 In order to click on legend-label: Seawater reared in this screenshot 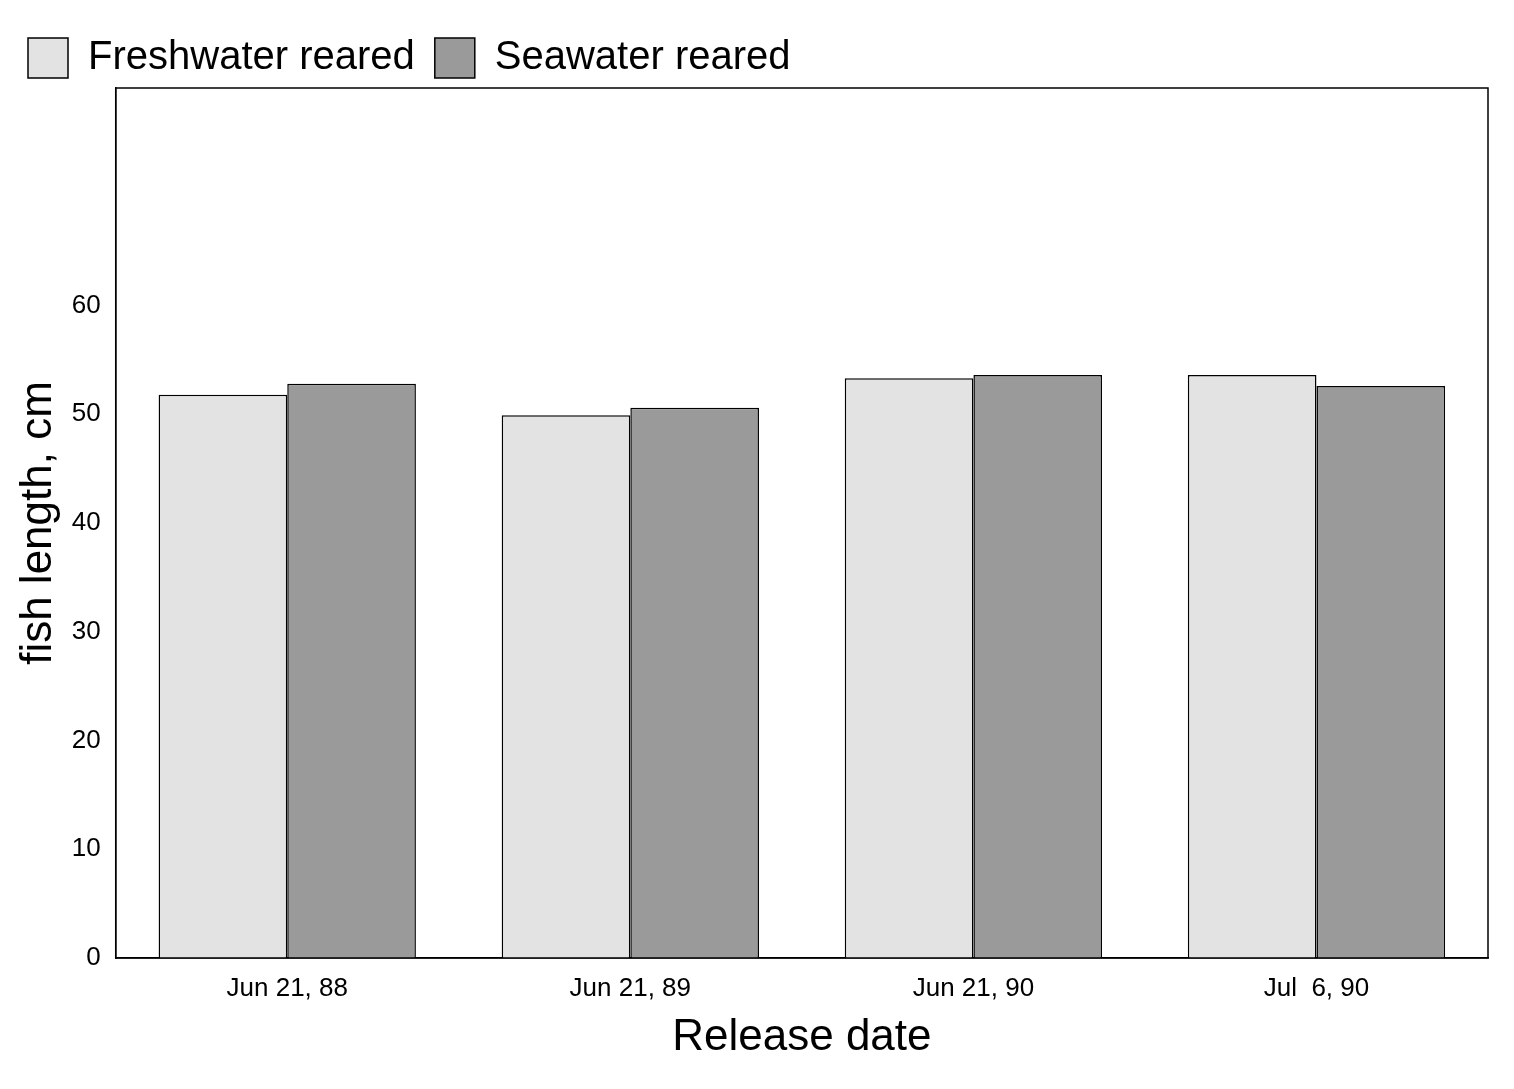, I will do `click(642, 55)`.